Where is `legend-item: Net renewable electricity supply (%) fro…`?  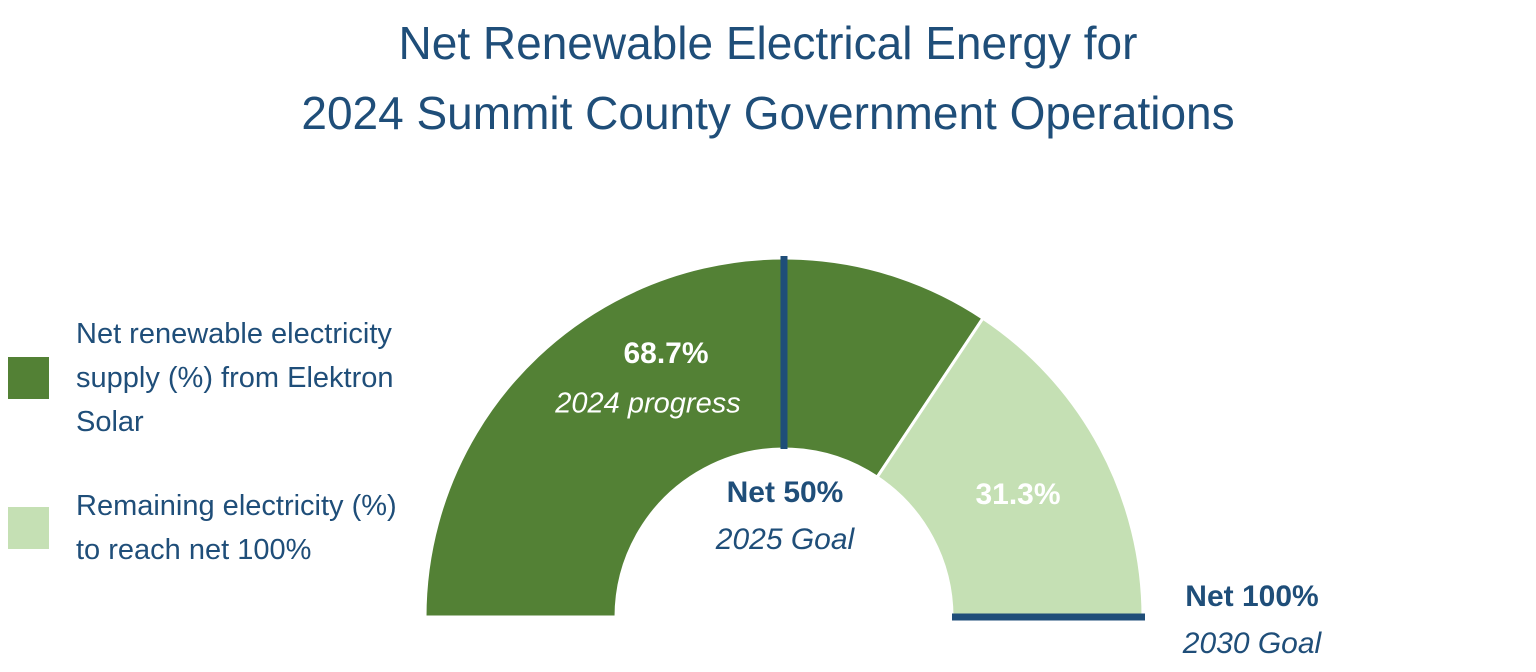 legend-item: Net renewable electricity supply (%) fro… is located at coordinates (207, 378).